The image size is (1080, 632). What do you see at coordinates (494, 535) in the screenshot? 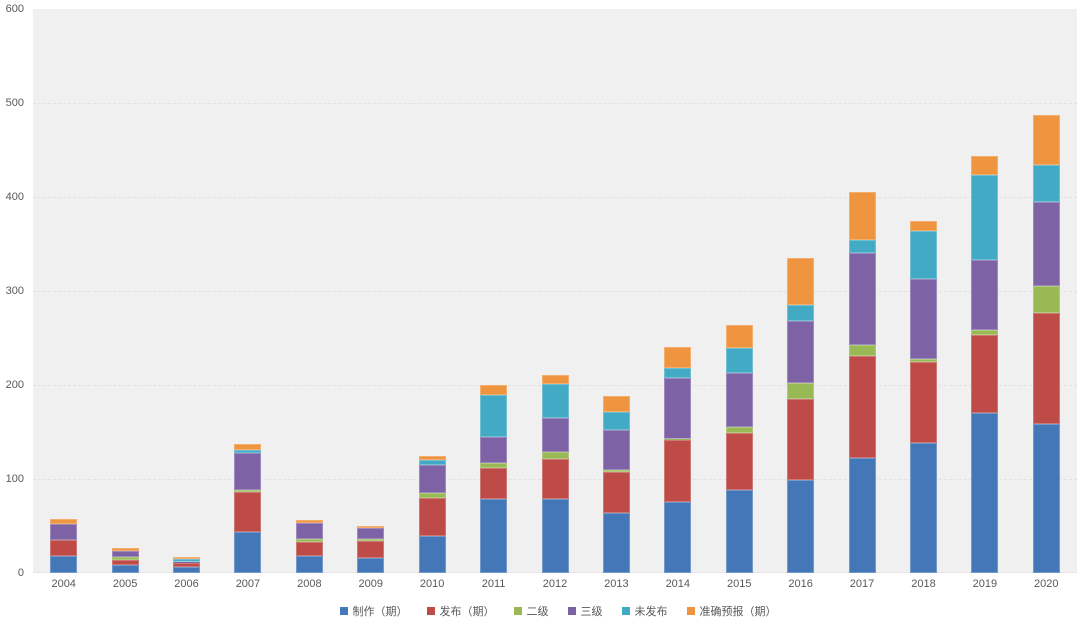
I see `bar-2011-segment-制作（期）` at bounding box center [494, 535].